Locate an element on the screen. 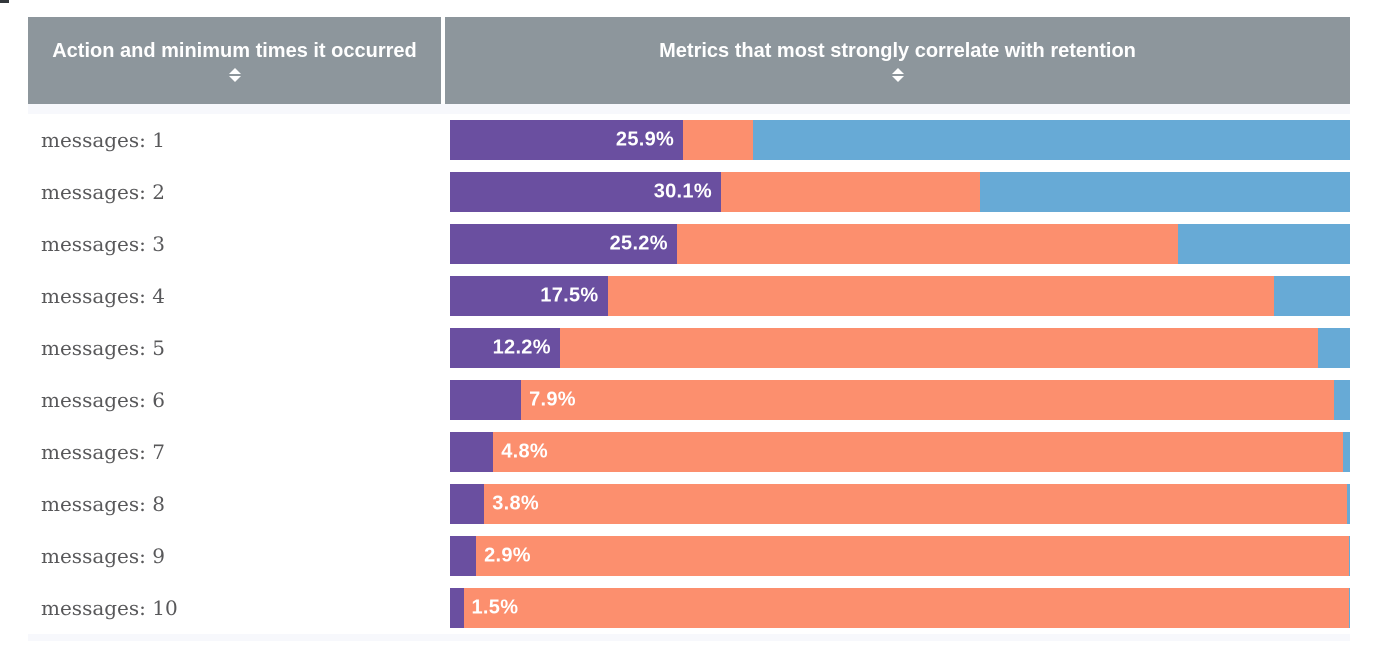  row-bar-cell: 30.1% is located at coordinates (897, 192).